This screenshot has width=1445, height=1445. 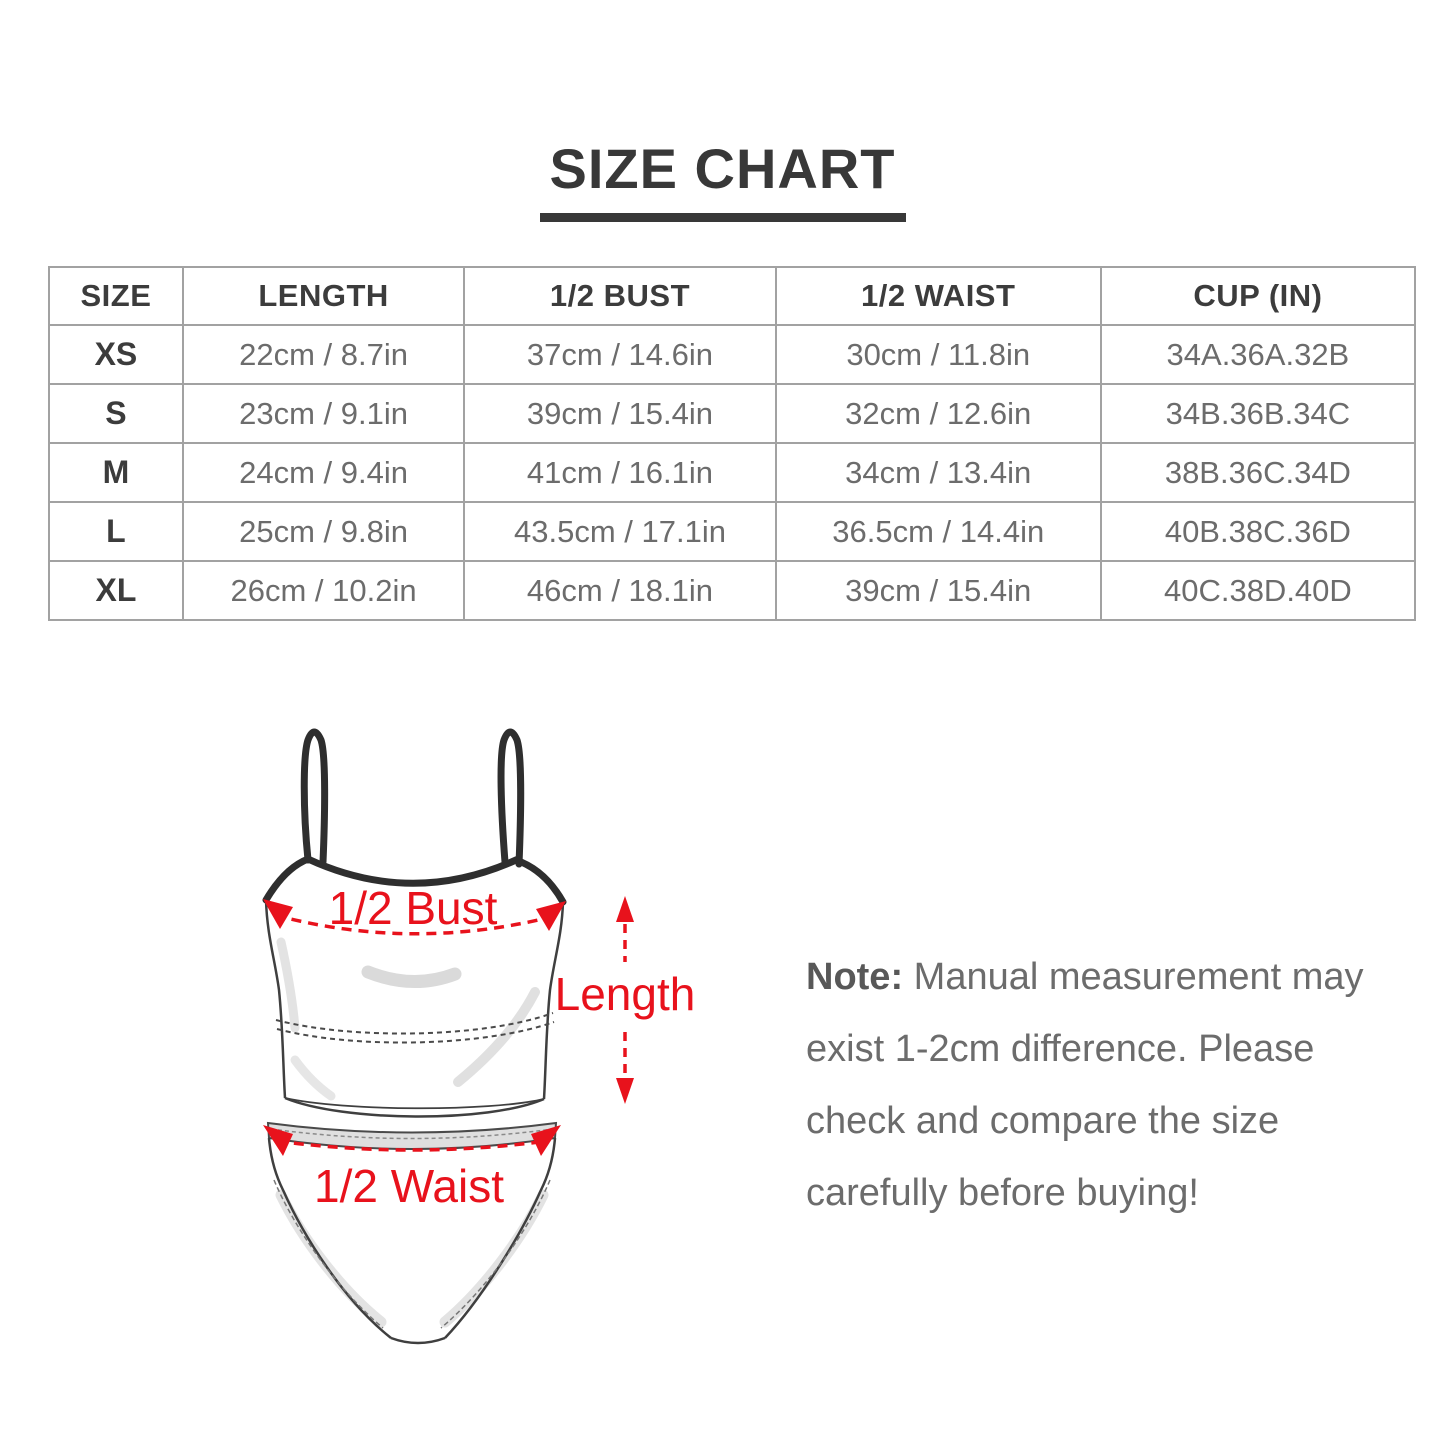 I want to click on column-header-bust: 1/2 BUST, so click(x=620, y=296).